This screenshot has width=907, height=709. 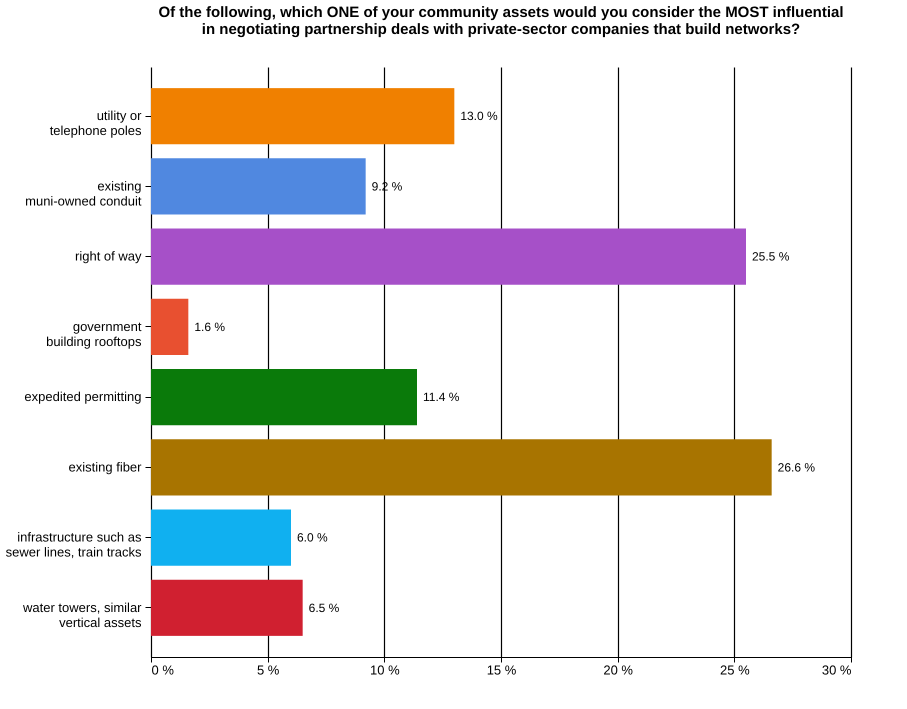 I want to click on text: Of the following, which ONE of your community assets would you consider the MOST influential, so click(x=501, y=12).